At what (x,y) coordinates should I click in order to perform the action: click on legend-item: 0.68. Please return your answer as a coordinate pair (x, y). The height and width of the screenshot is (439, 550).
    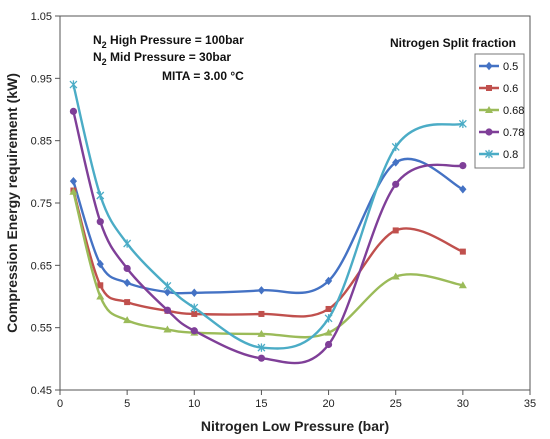
    Looking at the image, I should click on (501, 111).